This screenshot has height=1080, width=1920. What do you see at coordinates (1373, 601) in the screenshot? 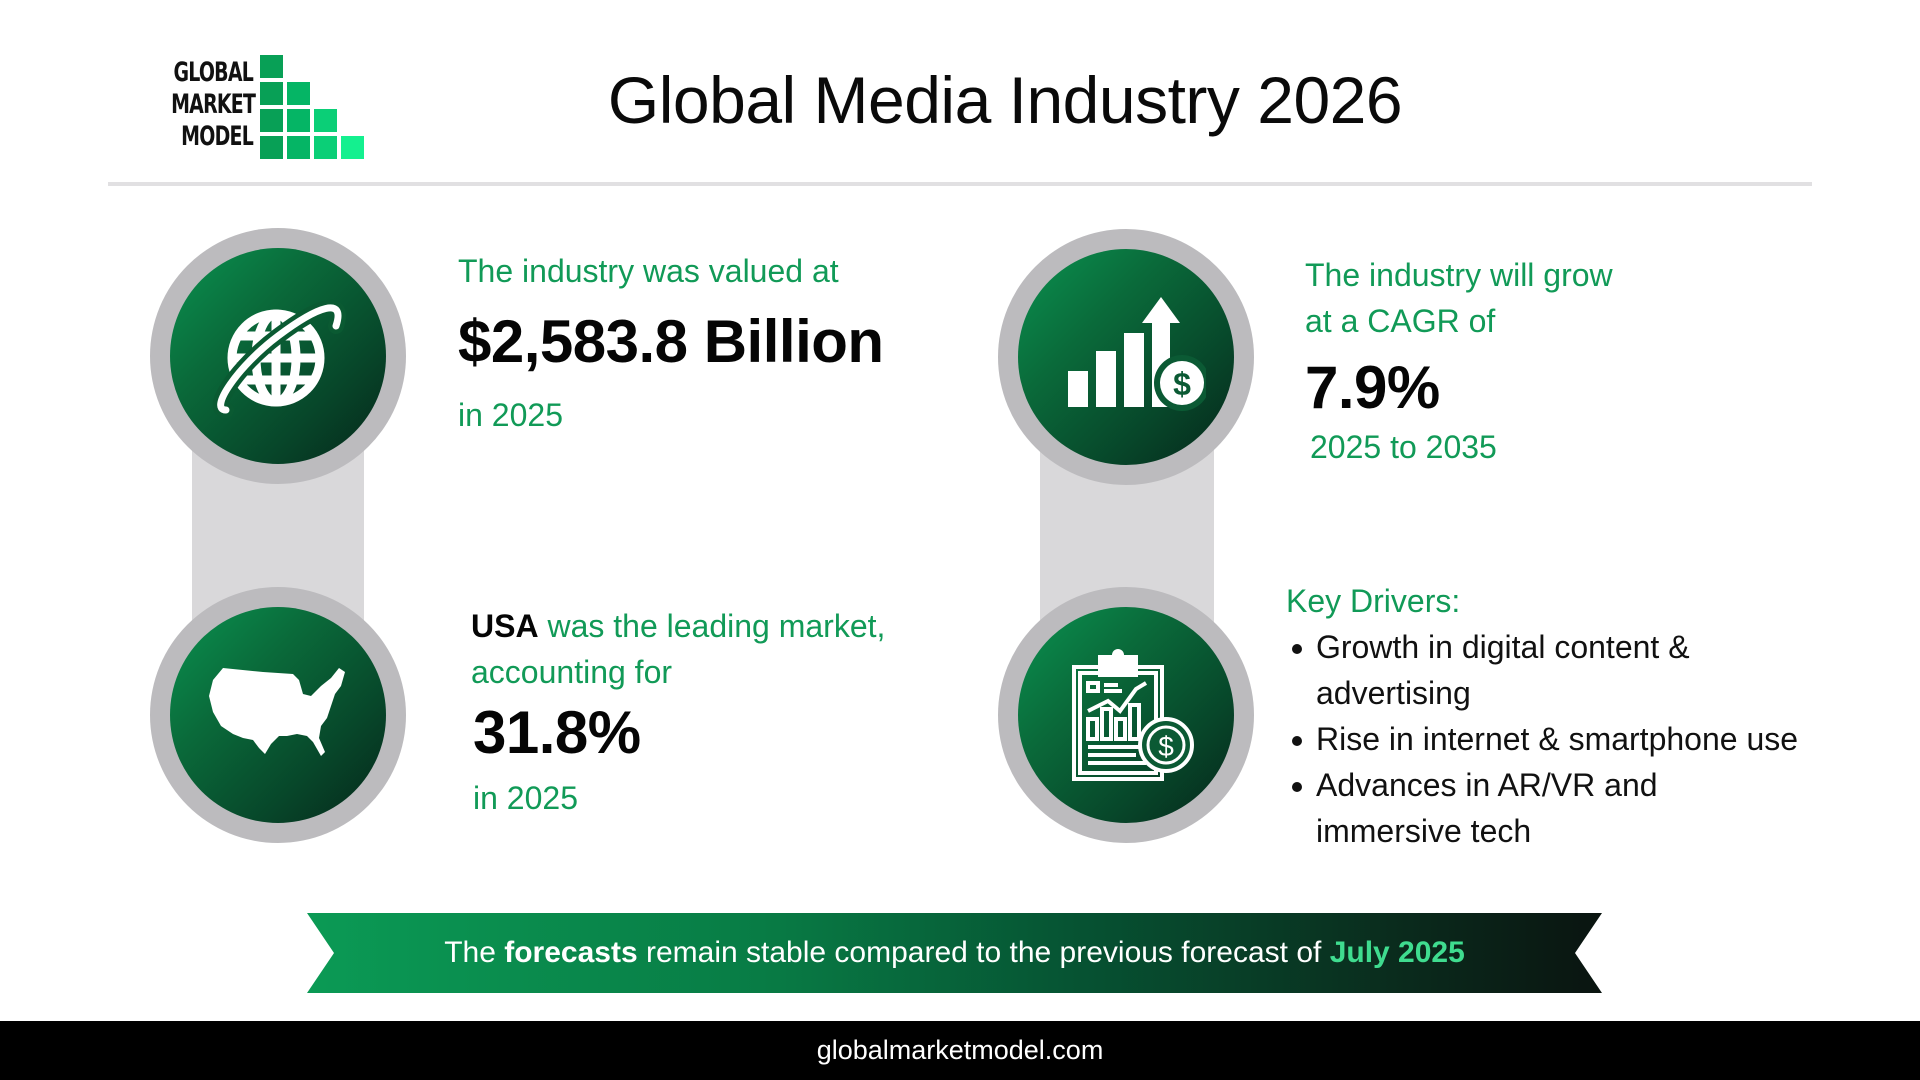
I see `drivers-heading: Key Drivers:` at bounding box center [1373, 601].